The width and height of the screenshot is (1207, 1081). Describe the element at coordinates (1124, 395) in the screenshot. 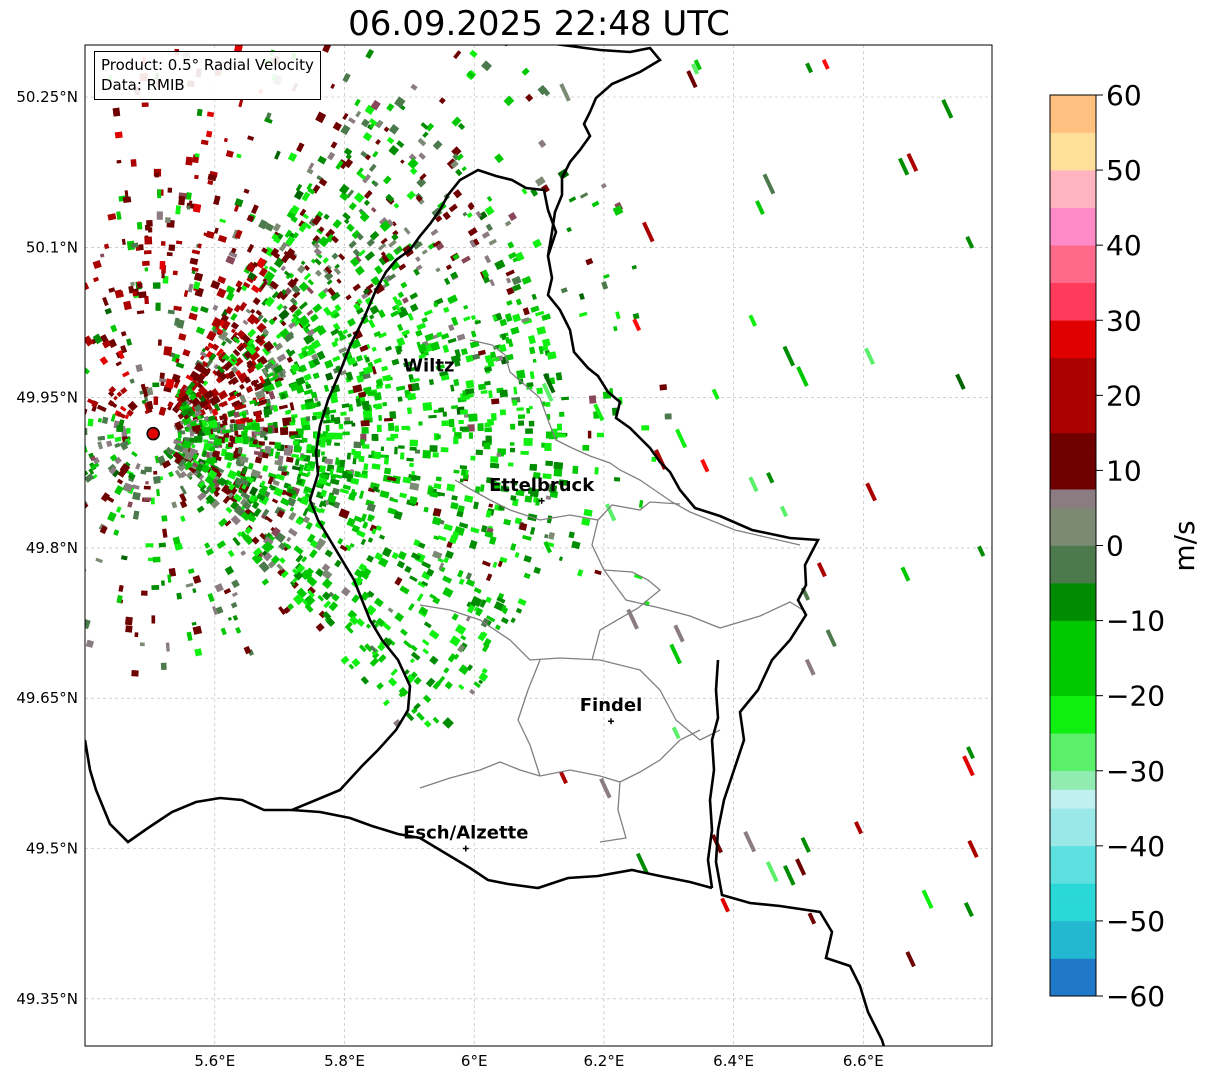

I see `colorbar-tick-label: 20` at that location.